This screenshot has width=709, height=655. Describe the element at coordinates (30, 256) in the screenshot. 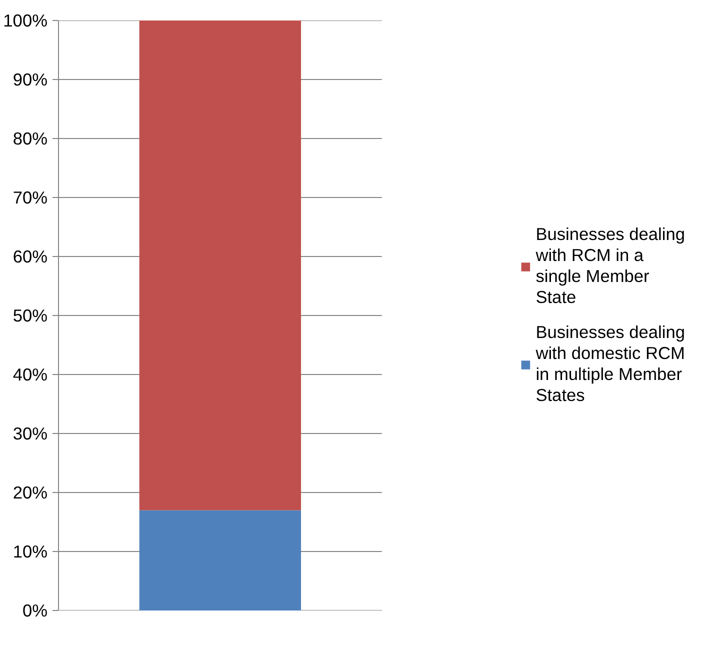

I see `y-tick-label: 60%` at that location.